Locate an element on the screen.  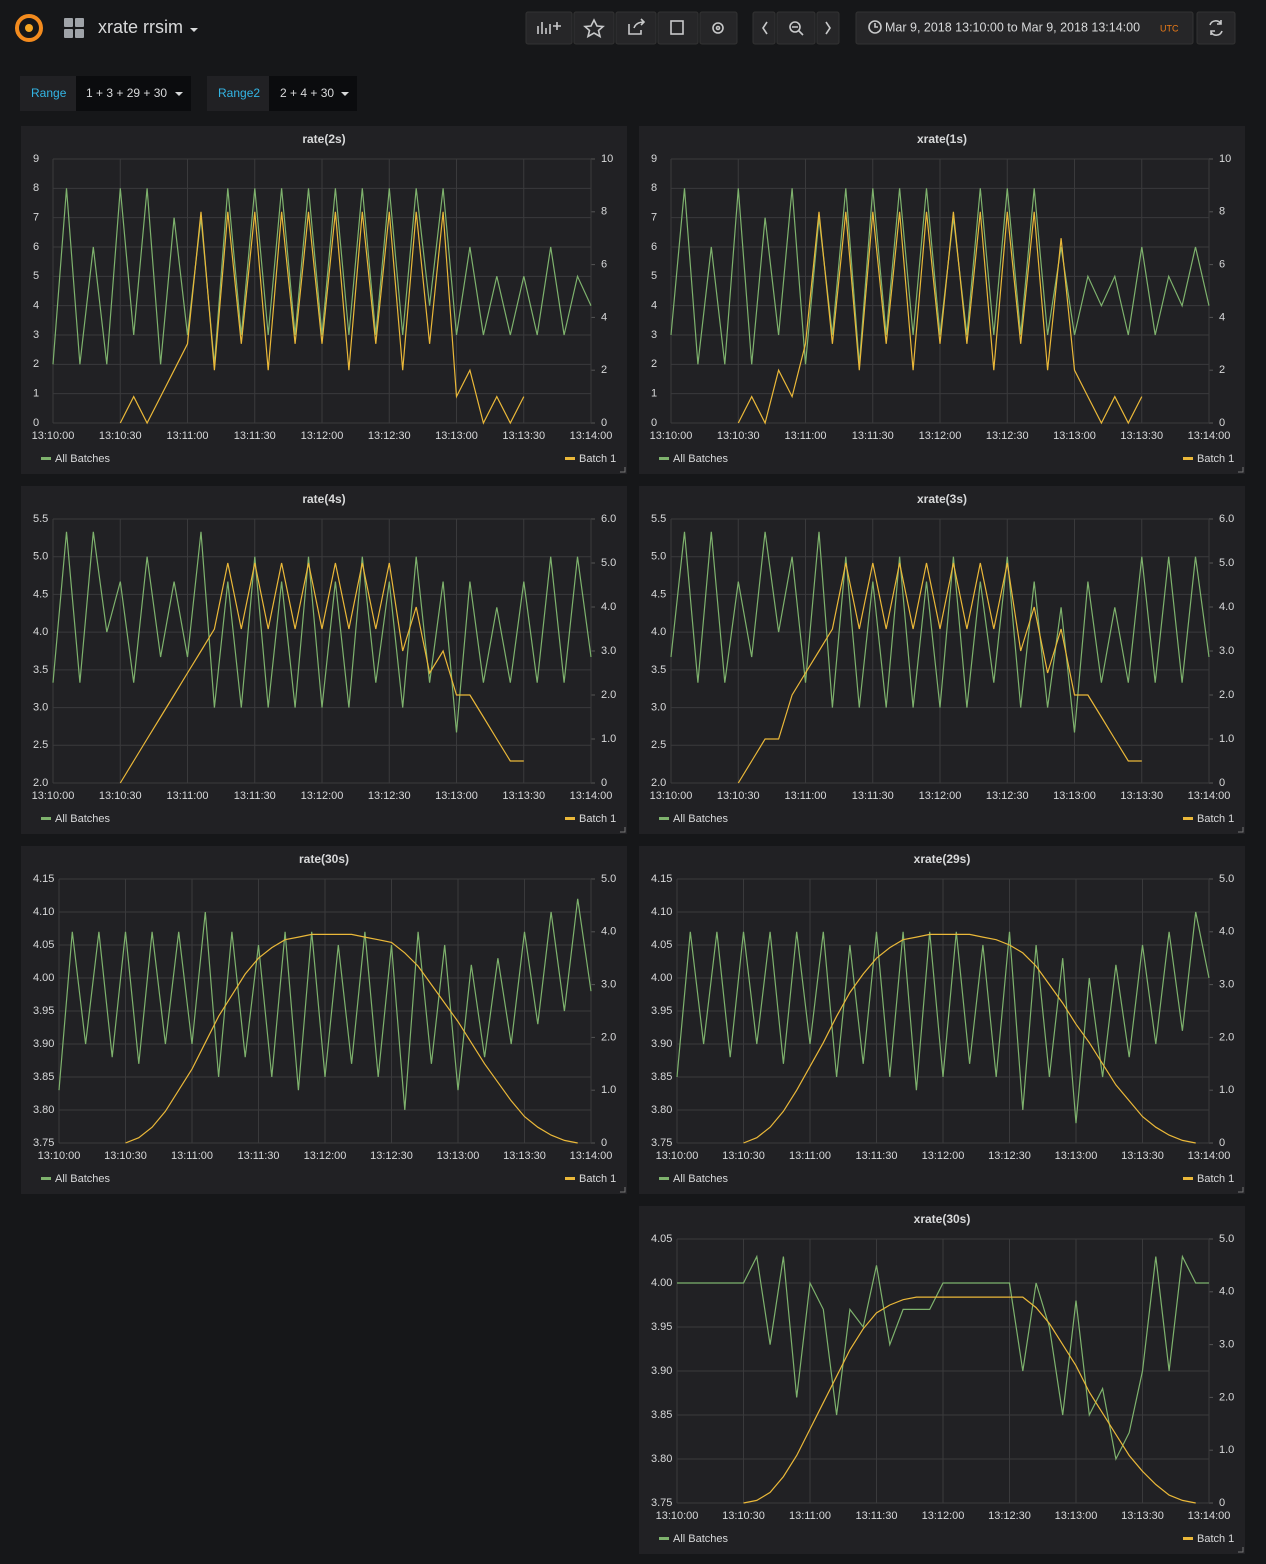
save-button is located at coordinates (678, 28).